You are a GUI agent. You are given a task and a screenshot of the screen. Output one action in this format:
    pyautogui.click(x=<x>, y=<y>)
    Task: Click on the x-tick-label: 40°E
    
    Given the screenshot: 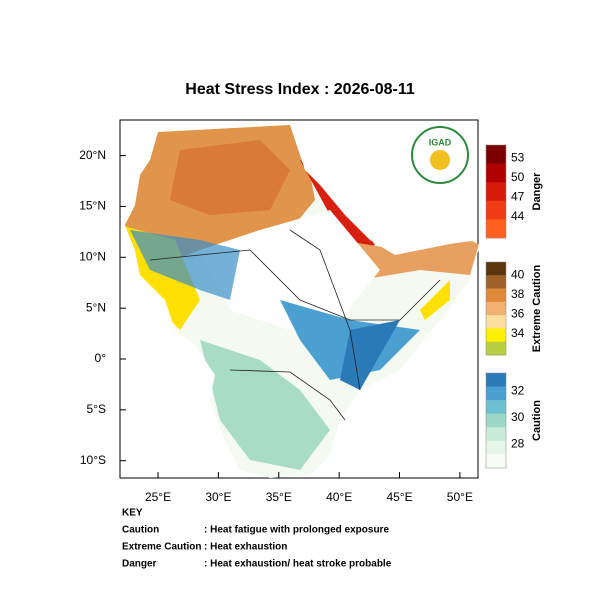 What is the action you would take?
    pyautogui.click(x=339, y=497)
    